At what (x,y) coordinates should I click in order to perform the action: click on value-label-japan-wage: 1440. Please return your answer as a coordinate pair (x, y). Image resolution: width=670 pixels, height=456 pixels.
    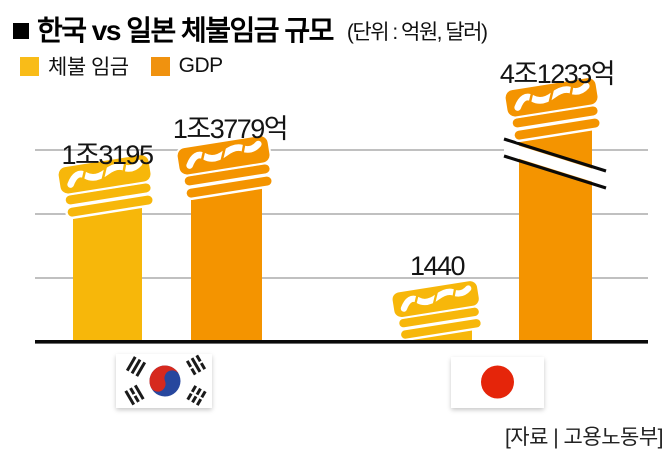
    Looking at the image, I should click on (437, 266).